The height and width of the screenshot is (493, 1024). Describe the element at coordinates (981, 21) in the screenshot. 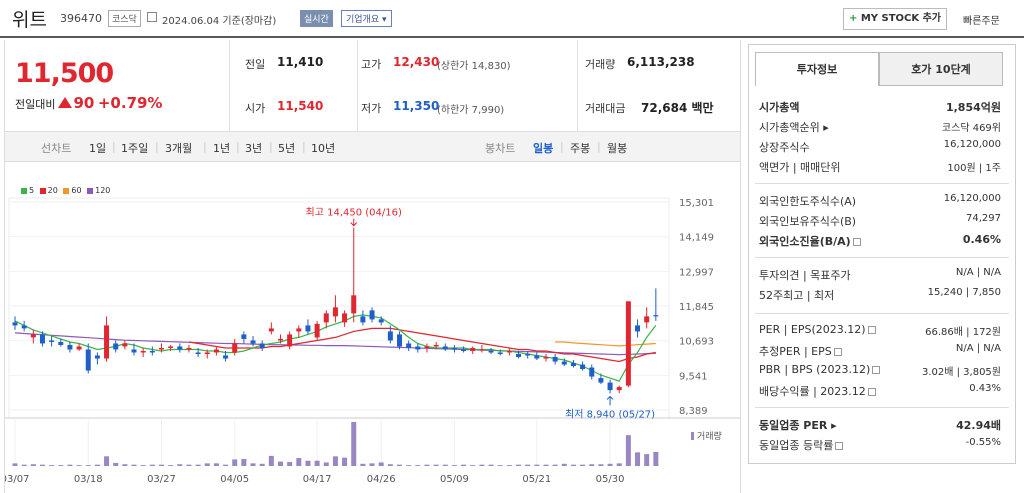

I see `quick-order-button: 빠른주문` at that location.